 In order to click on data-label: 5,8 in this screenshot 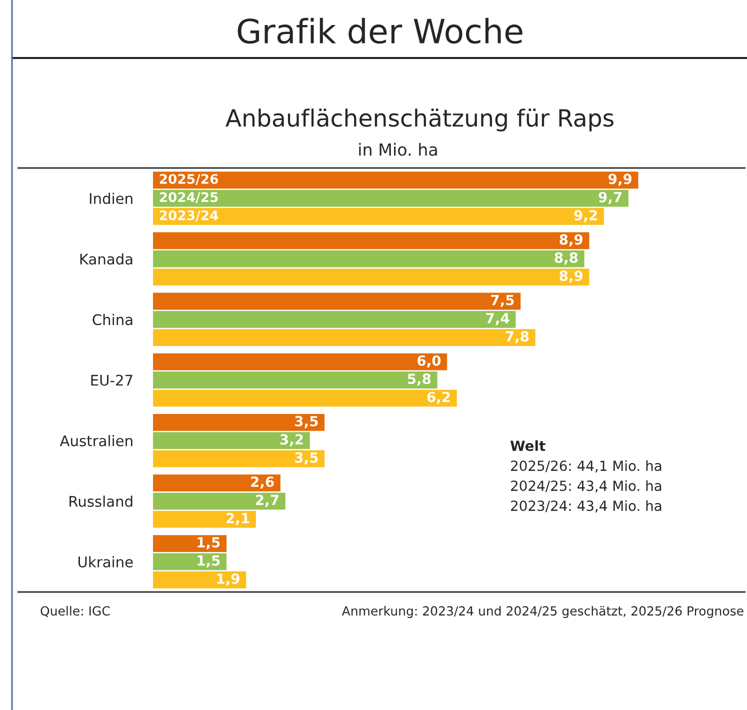, I will do `click(419, 380)`.